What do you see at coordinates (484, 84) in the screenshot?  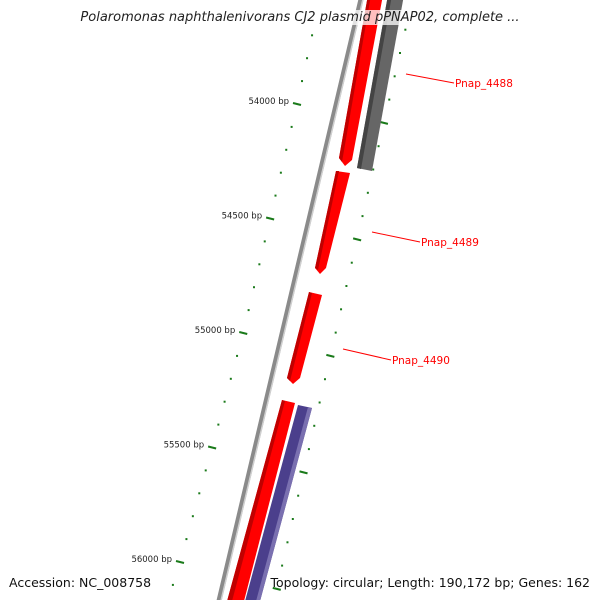 I see `gene-label: Pnap_4488` at bounding box center [484, 84].